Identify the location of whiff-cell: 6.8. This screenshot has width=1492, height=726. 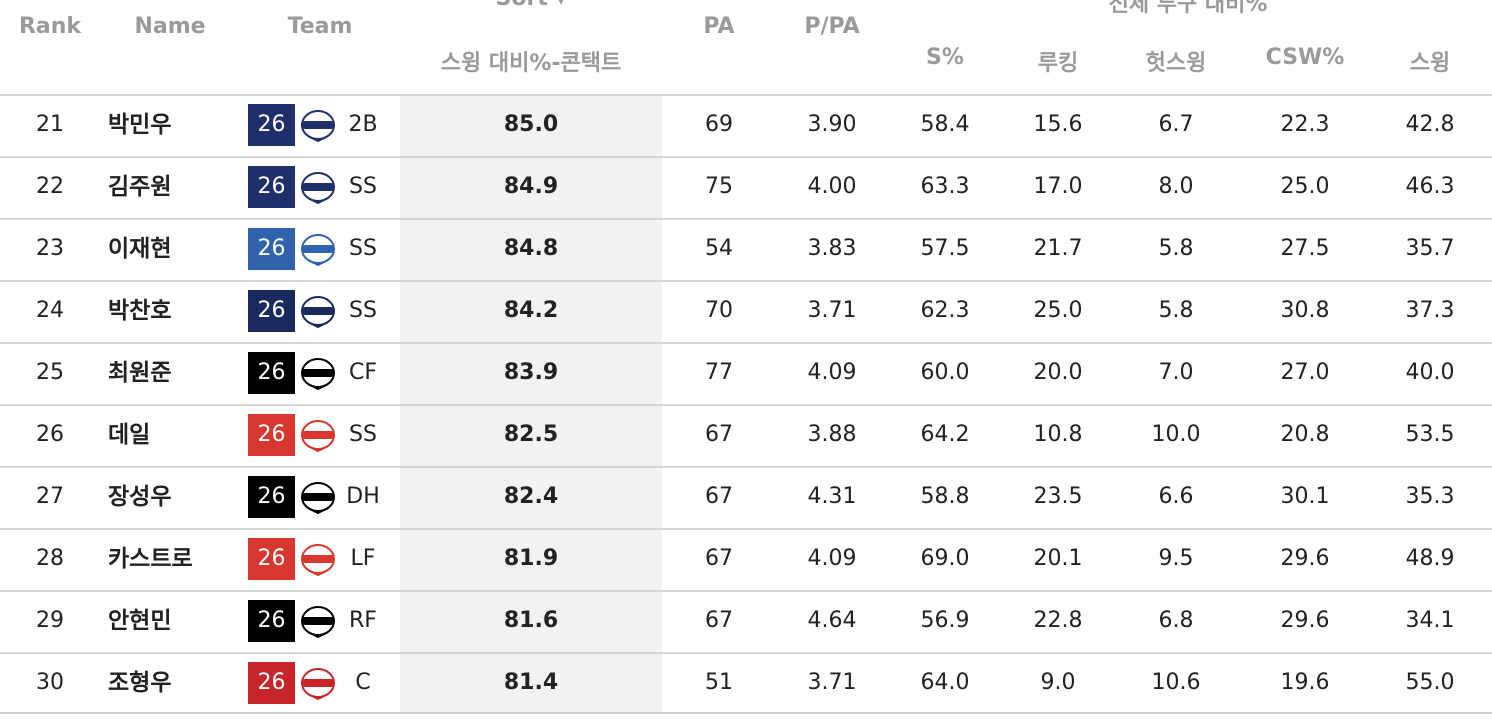
(1176, 620).